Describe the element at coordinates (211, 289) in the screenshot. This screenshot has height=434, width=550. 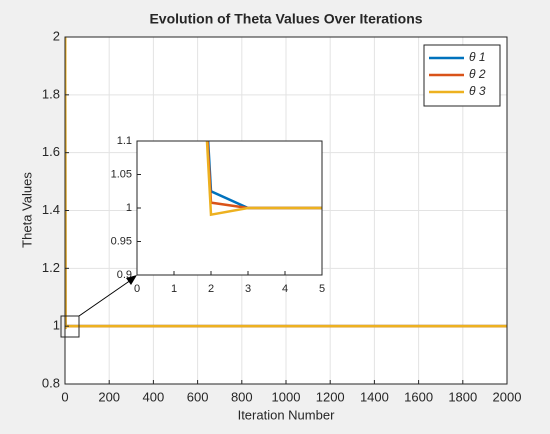
I see `x-tick-label: 2` at that location.